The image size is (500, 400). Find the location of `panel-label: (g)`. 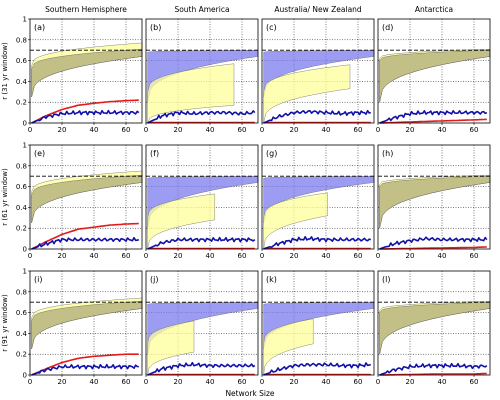

panel-label: (g) is located at coordinates (271, 153).